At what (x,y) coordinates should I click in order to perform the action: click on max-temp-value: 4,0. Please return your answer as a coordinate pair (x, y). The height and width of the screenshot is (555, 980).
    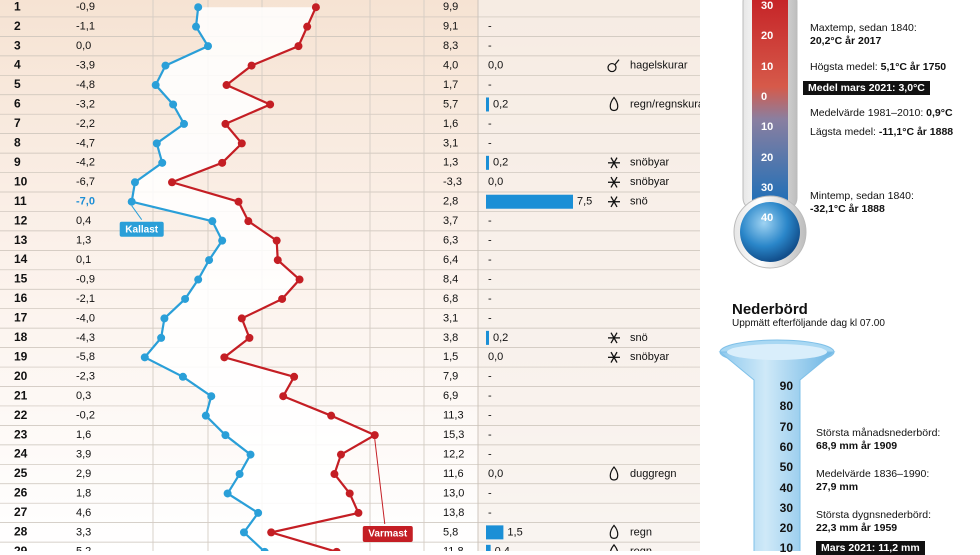
    Looking at the image, I should click on (450, 65).